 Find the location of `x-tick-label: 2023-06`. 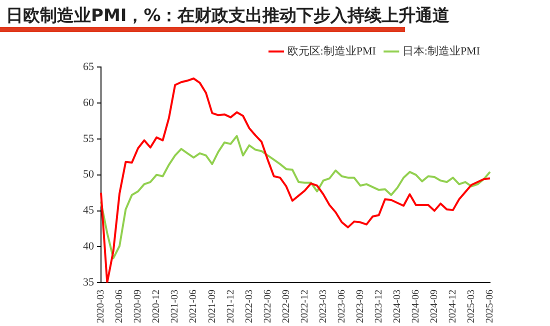

x-tick-label: 2023-06 is located at coordinates (342, 307).